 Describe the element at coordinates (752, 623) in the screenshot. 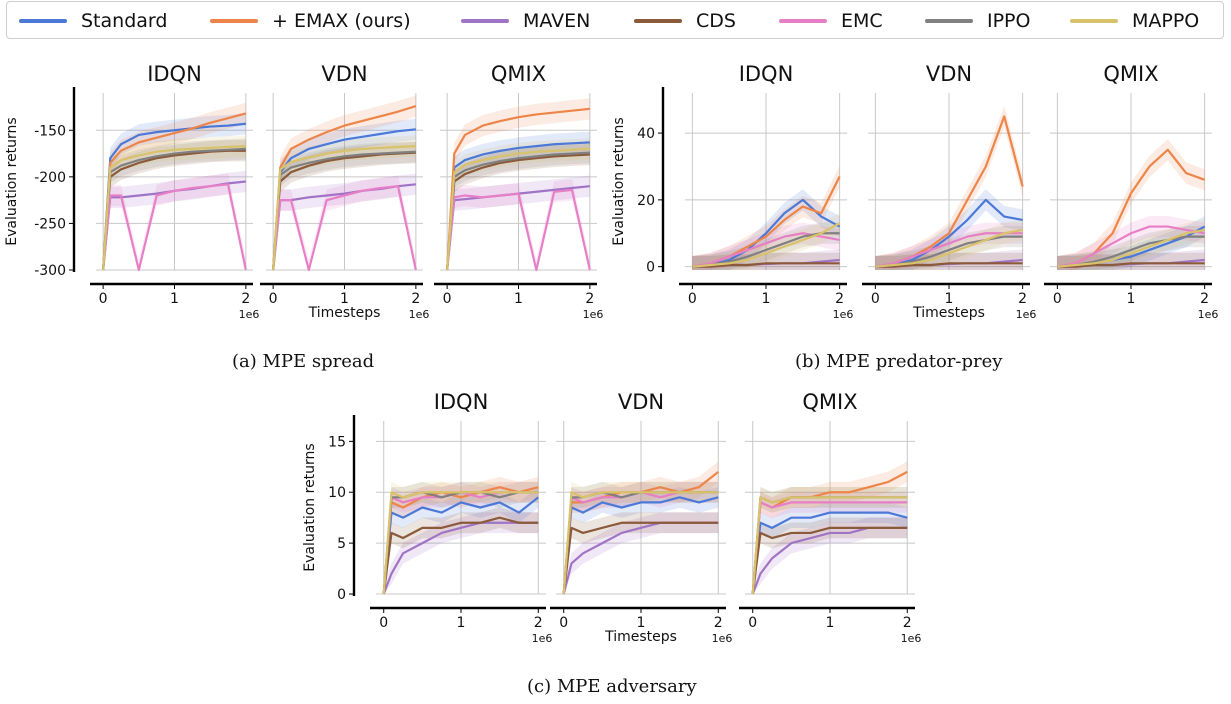

I see `panel-9-xtick-label: 0` at that location.